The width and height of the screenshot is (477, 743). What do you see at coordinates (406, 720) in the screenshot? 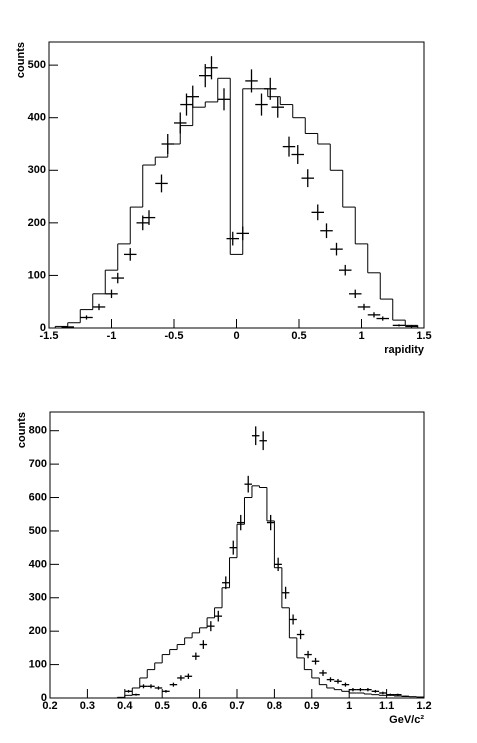
I see `x-axis-label: GeV/c²` at bounding box center [406, 720].